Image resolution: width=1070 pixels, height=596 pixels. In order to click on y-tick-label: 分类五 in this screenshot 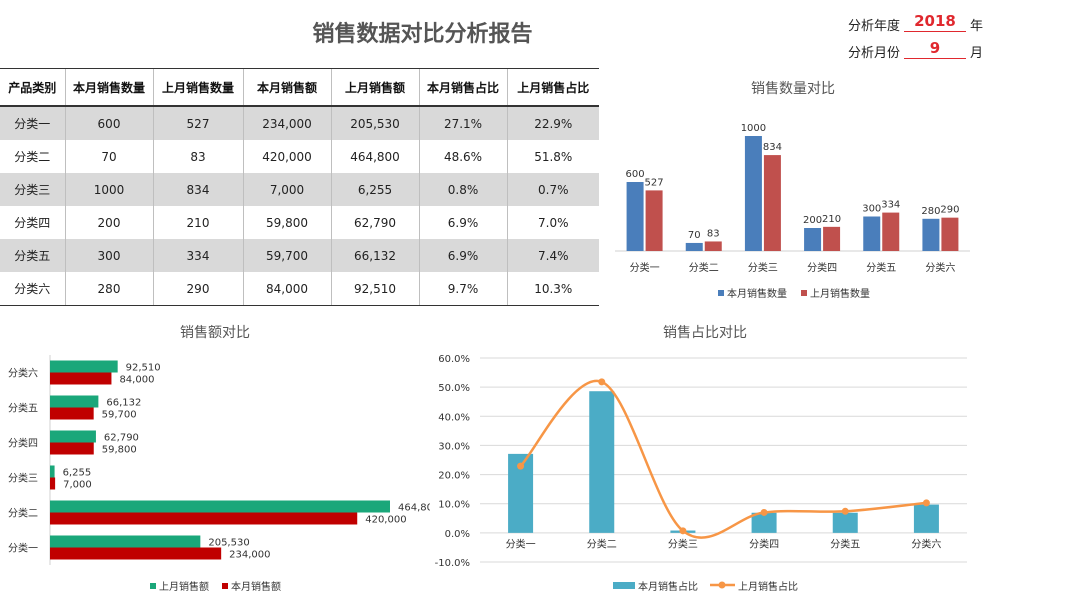, I will do `click(23, 408)`.